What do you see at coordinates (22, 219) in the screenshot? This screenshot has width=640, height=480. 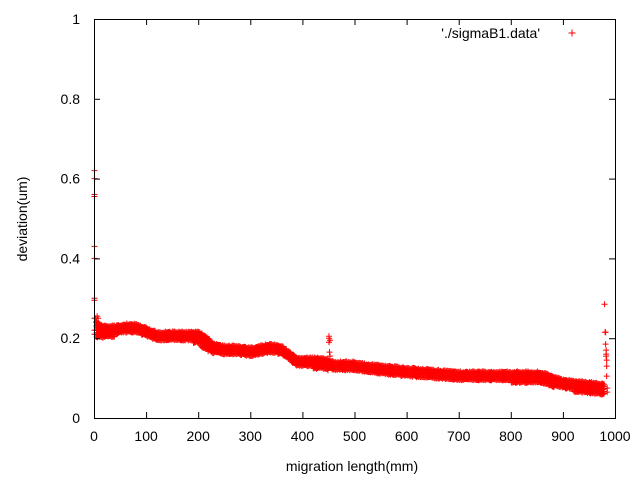 I see `y-axis-label: deviation(um)` at bounding box center [22, 219].